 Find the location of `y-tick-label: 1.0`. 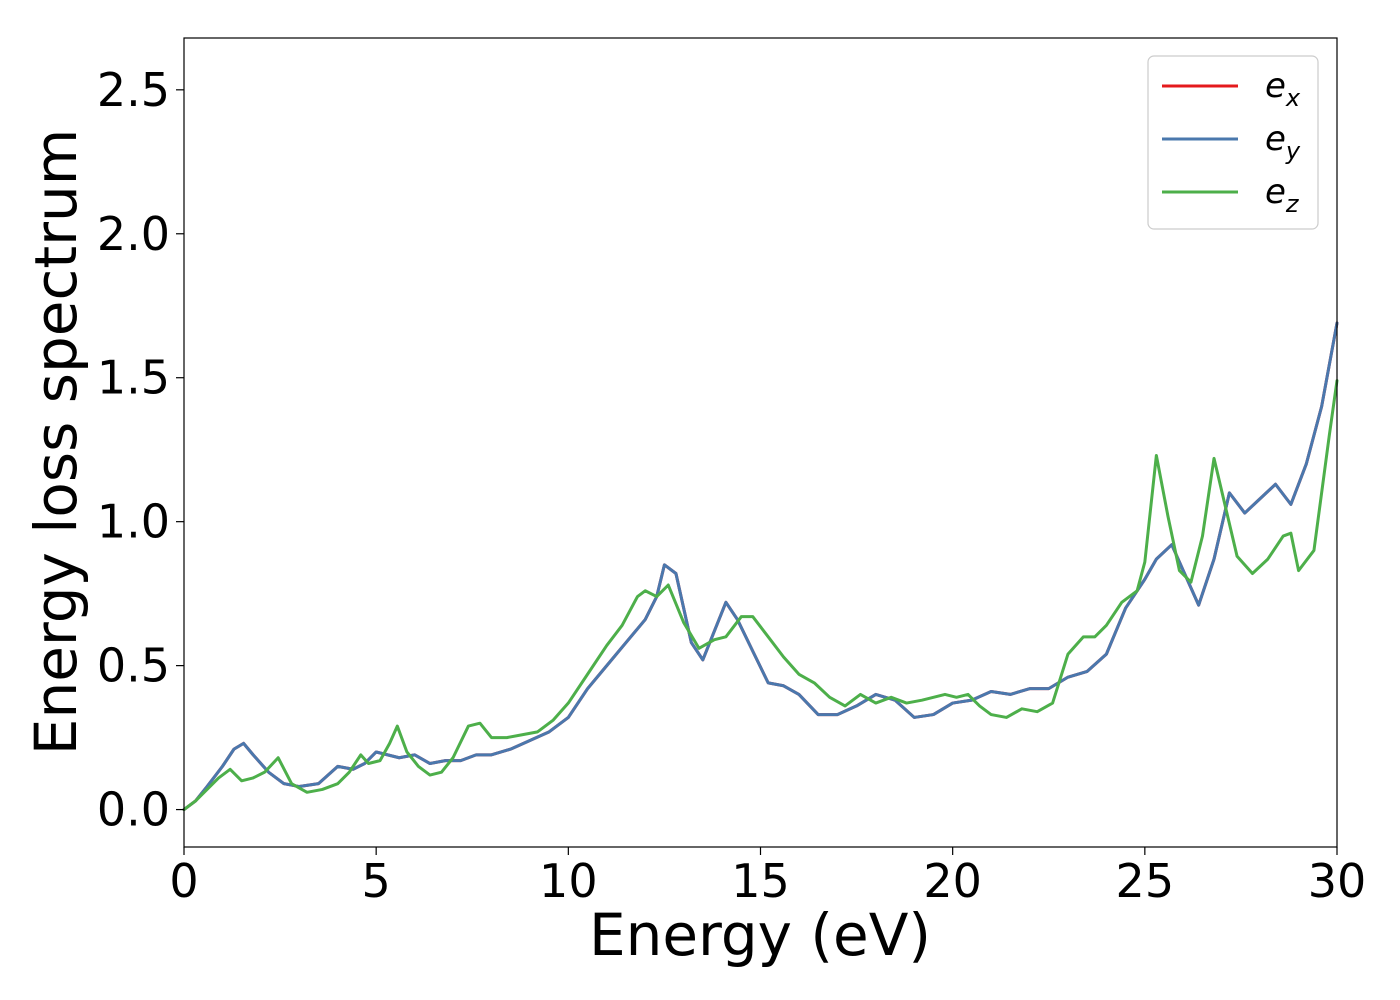

y-tick-label: 1.0 is located at coordinates (133, 522).